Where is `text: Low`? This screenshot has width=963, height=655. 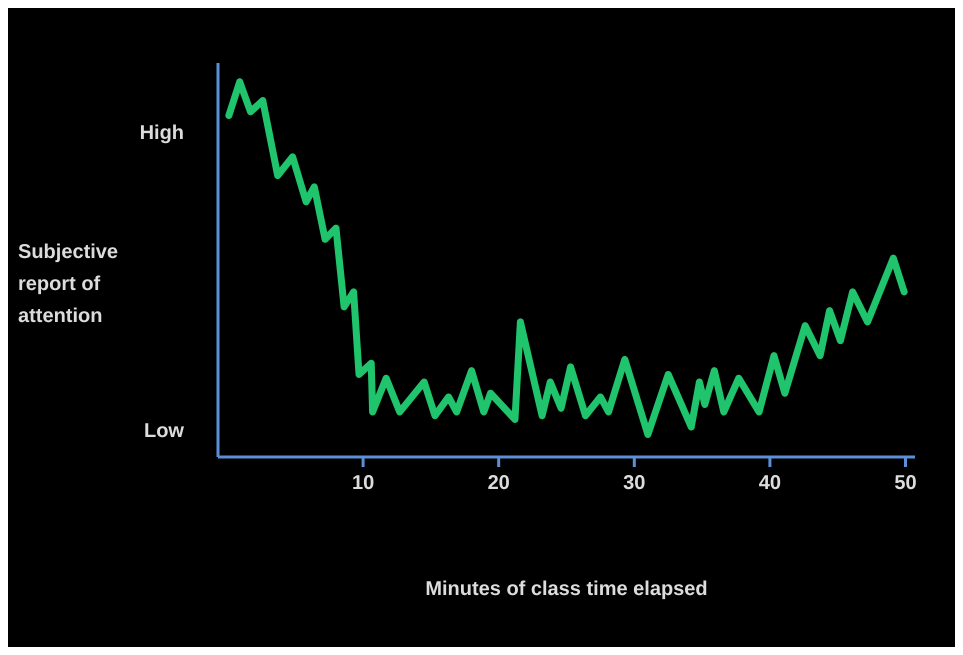
text: Low is located at coordinates (164, 431).